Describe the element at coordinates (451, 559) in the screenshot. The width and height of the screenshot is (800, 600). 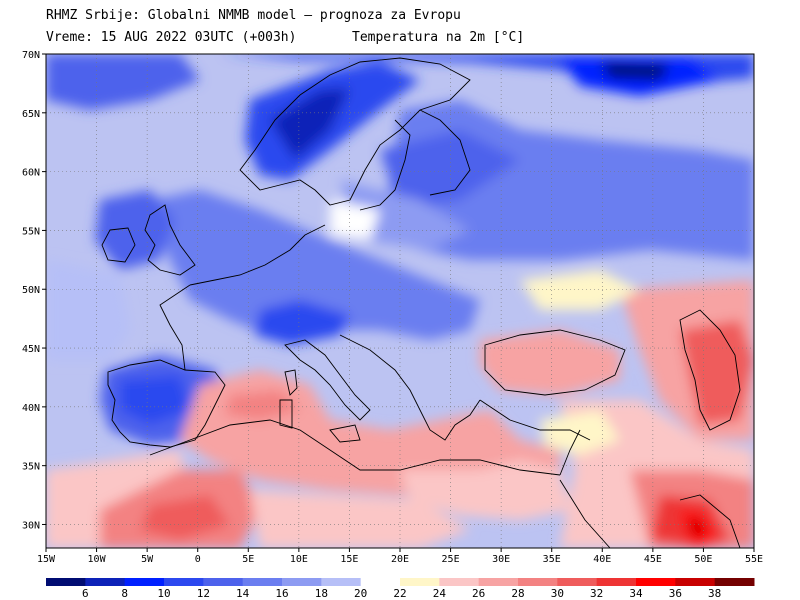
I see `lon-tick-label: 25E` at that location.